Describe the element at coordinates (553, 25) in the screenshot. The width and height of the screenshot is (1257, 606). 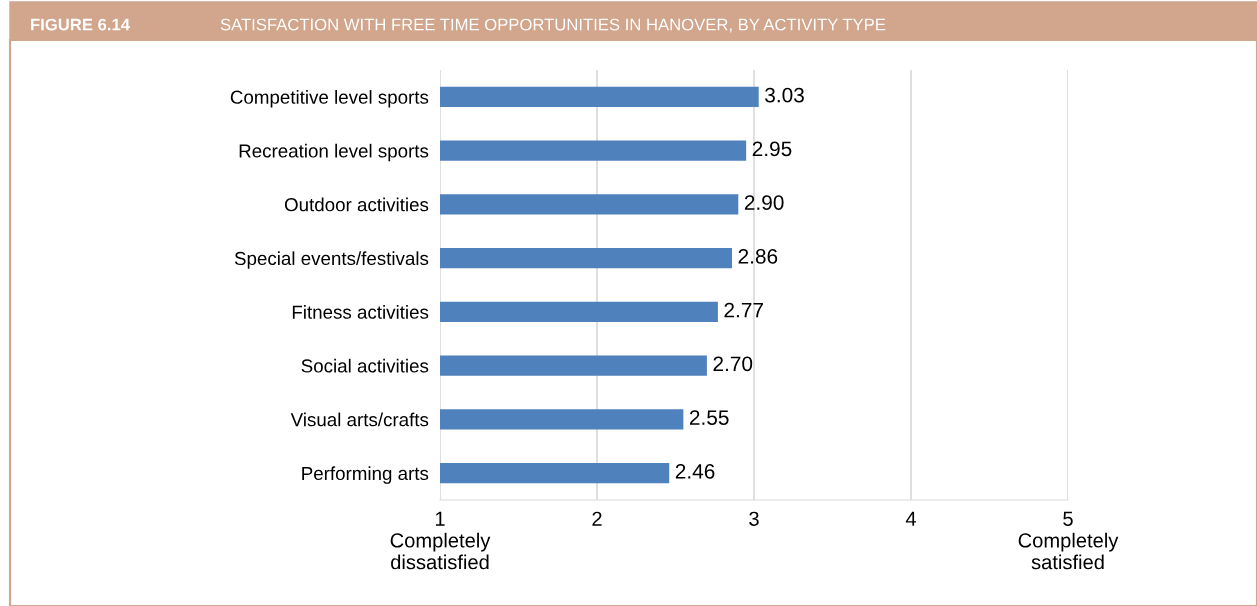
I see `chart-title: SATISFACTION WITH FREE TIME OPPORTUNITIES IN HANOVER, BY ACTIVITY TYPE` at that location.